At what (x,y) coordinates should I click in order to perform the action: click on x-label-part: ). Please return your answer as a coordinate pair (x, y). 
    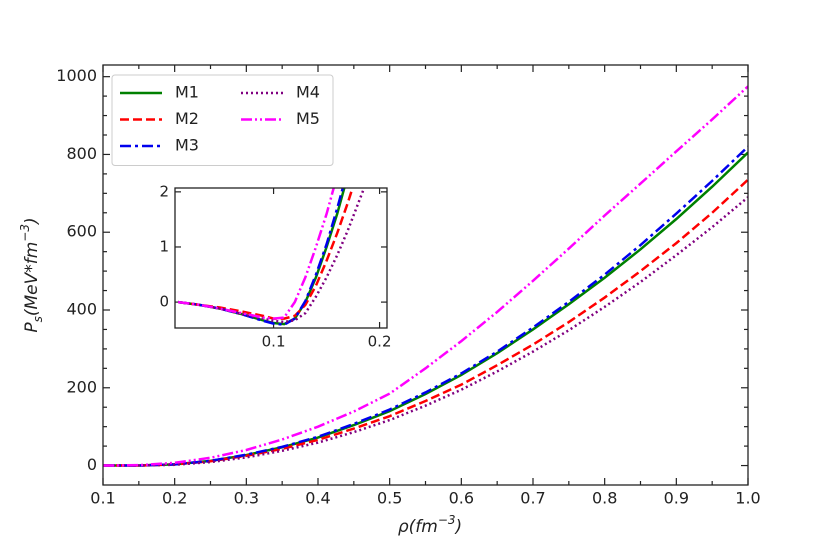
    Looking at the image, I should click on (458, 527).